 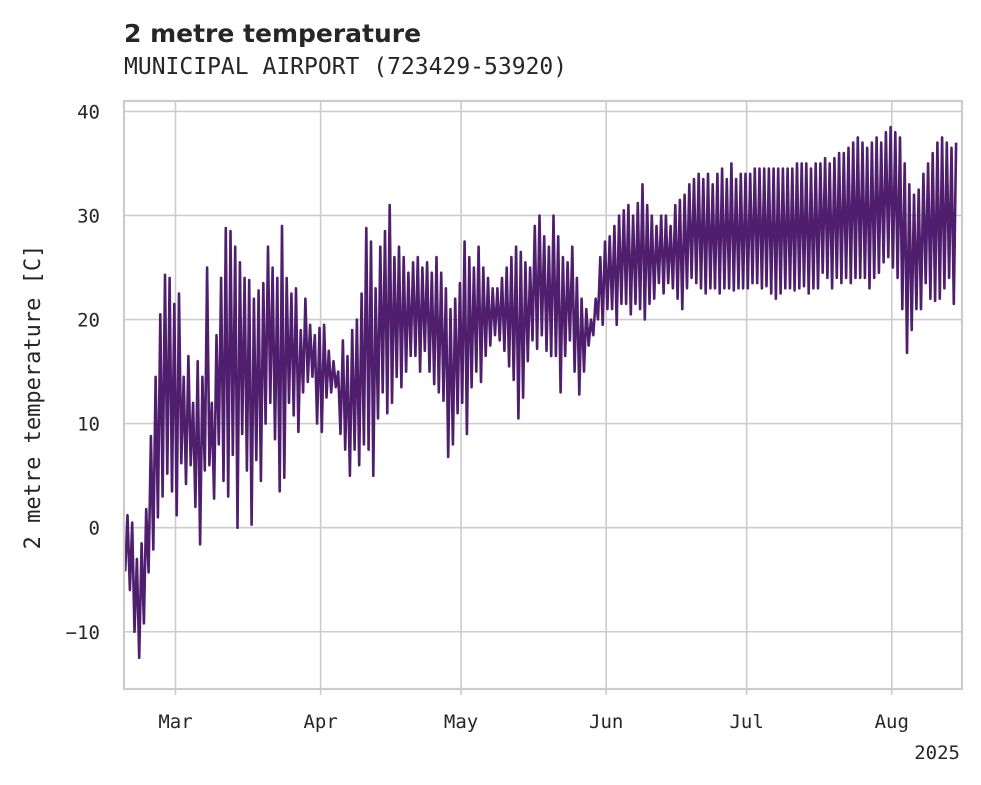 I want to click on x-tick-label: May, so click(x=461, y=722).